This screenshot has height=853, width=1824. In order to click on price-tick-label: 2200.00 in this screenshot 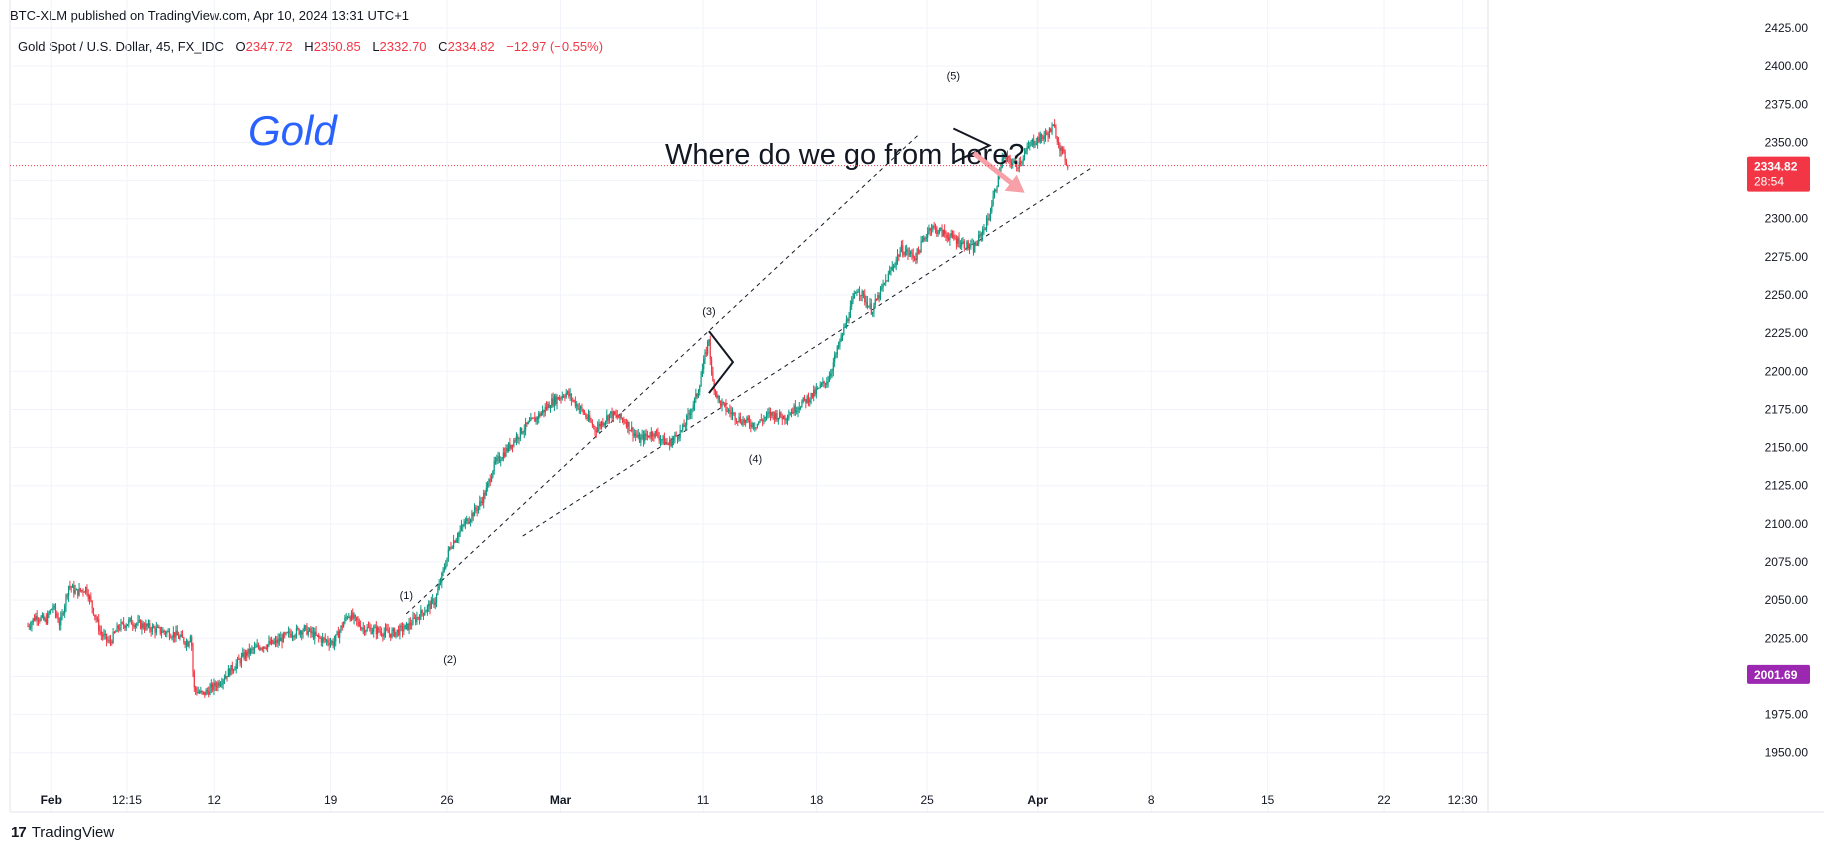, I will do `click(1787, 371)`.